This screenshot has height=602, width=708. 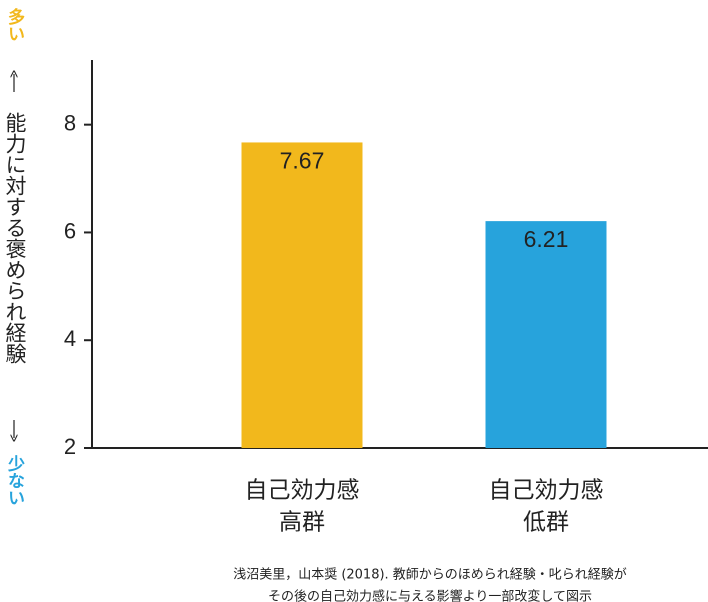 What do you see at coordinates (430, 595) in the screenshot?
I see `caption: その後の自己効力感に与える影響より一部改変して図示` at bounding box center [430, 595].